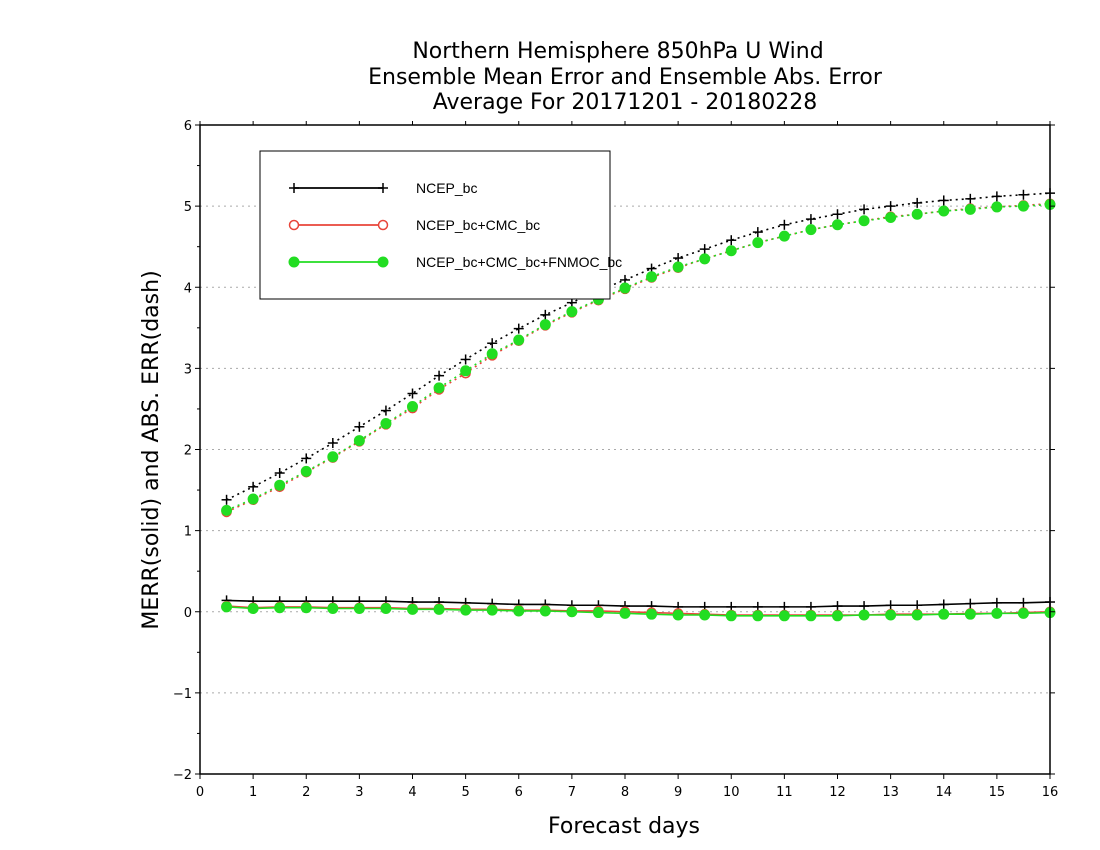 The width and height of the screenshot is (1100, 850). Describe the element at coordinates (625, 102) in the screenshot. I see `chart-subtitle-dates: Average For 20171201 - 20180228` at that location.